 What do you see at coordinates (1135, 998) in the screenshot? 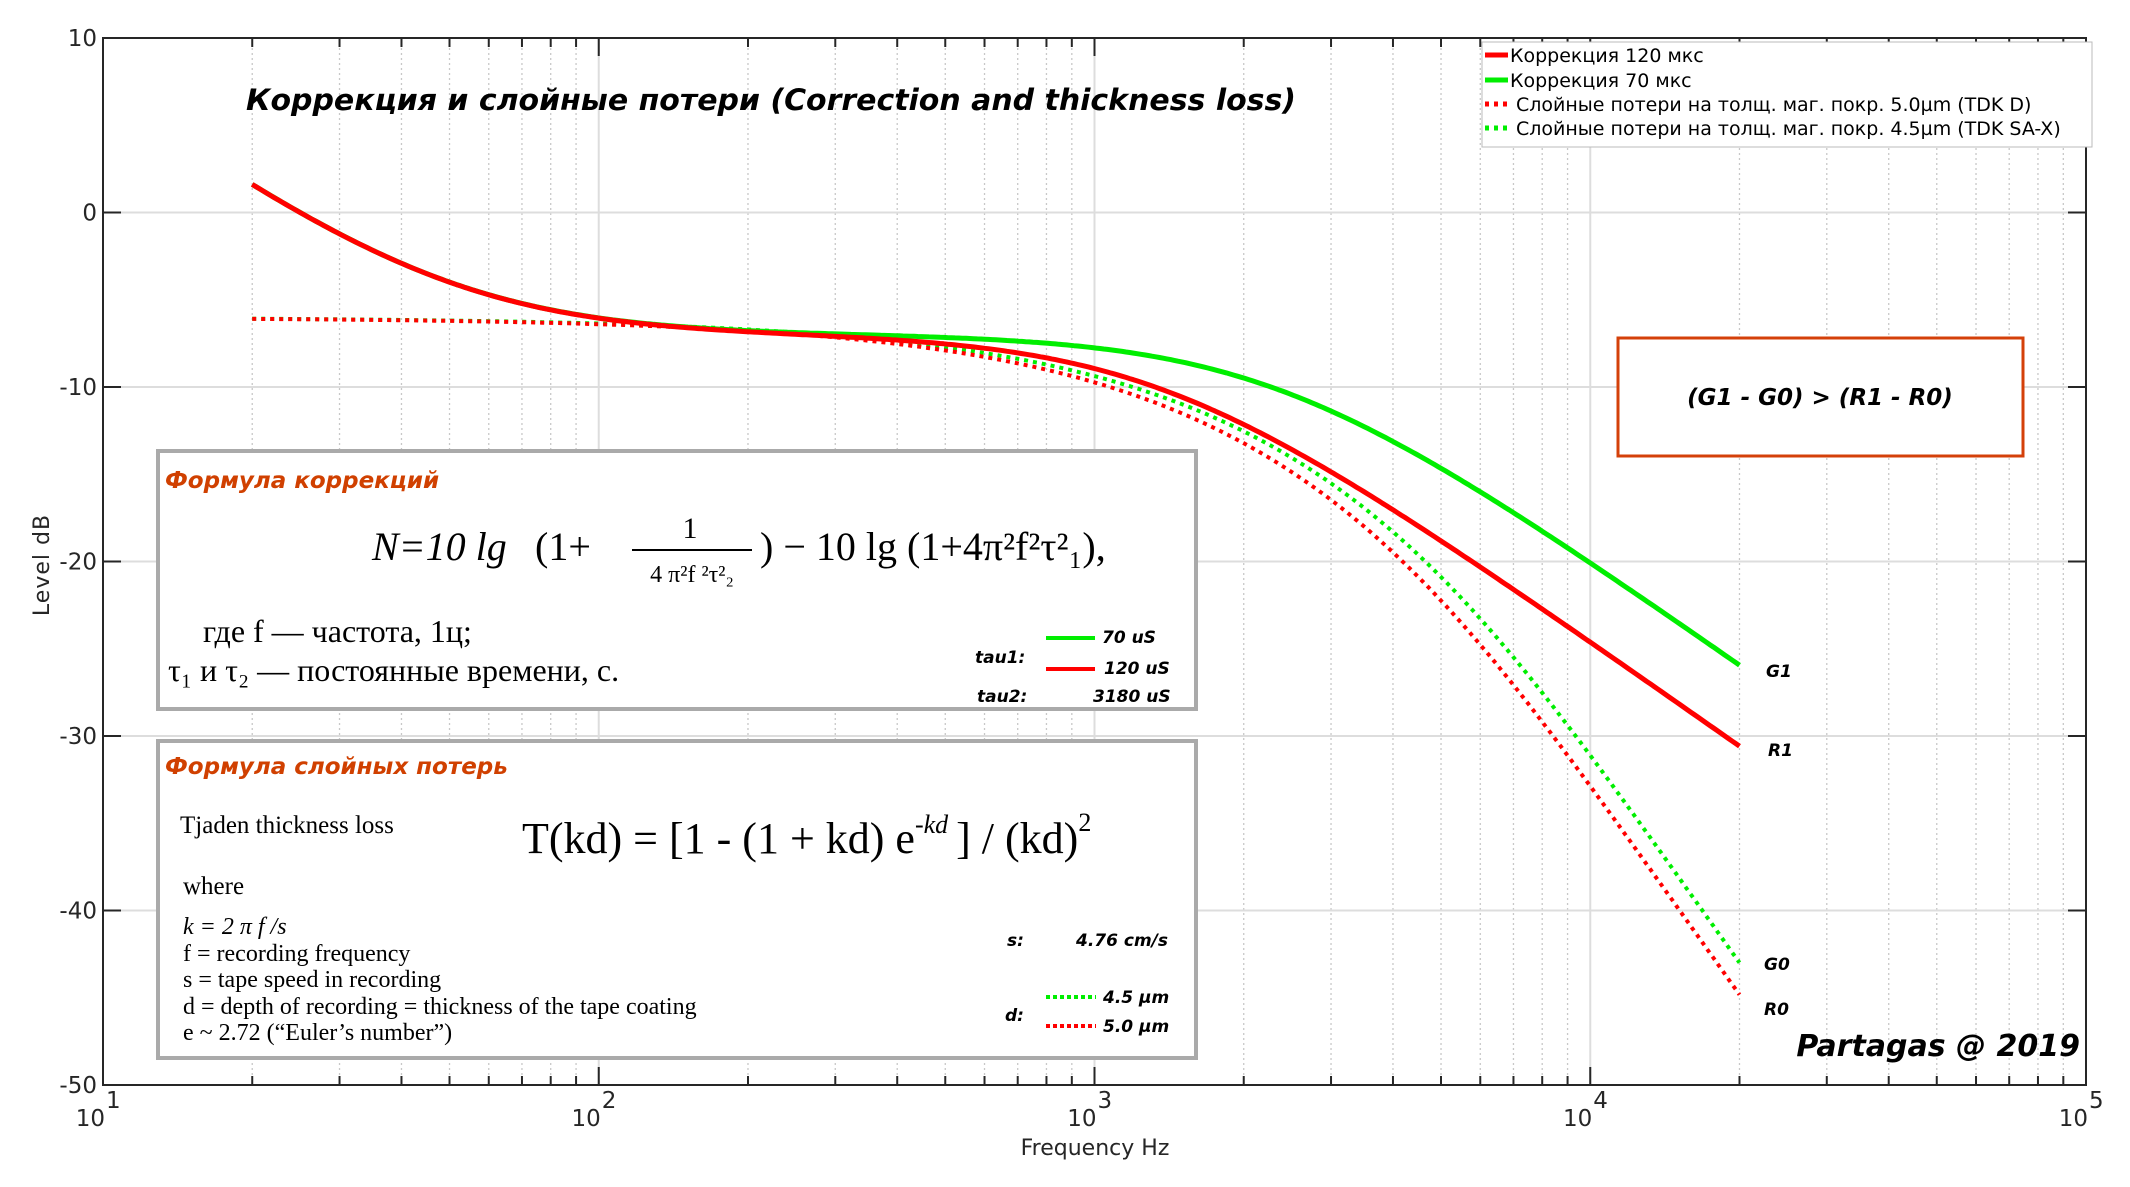
I see `d-value-4-5: 4.5 µm` at bounding box center [1135, 998].